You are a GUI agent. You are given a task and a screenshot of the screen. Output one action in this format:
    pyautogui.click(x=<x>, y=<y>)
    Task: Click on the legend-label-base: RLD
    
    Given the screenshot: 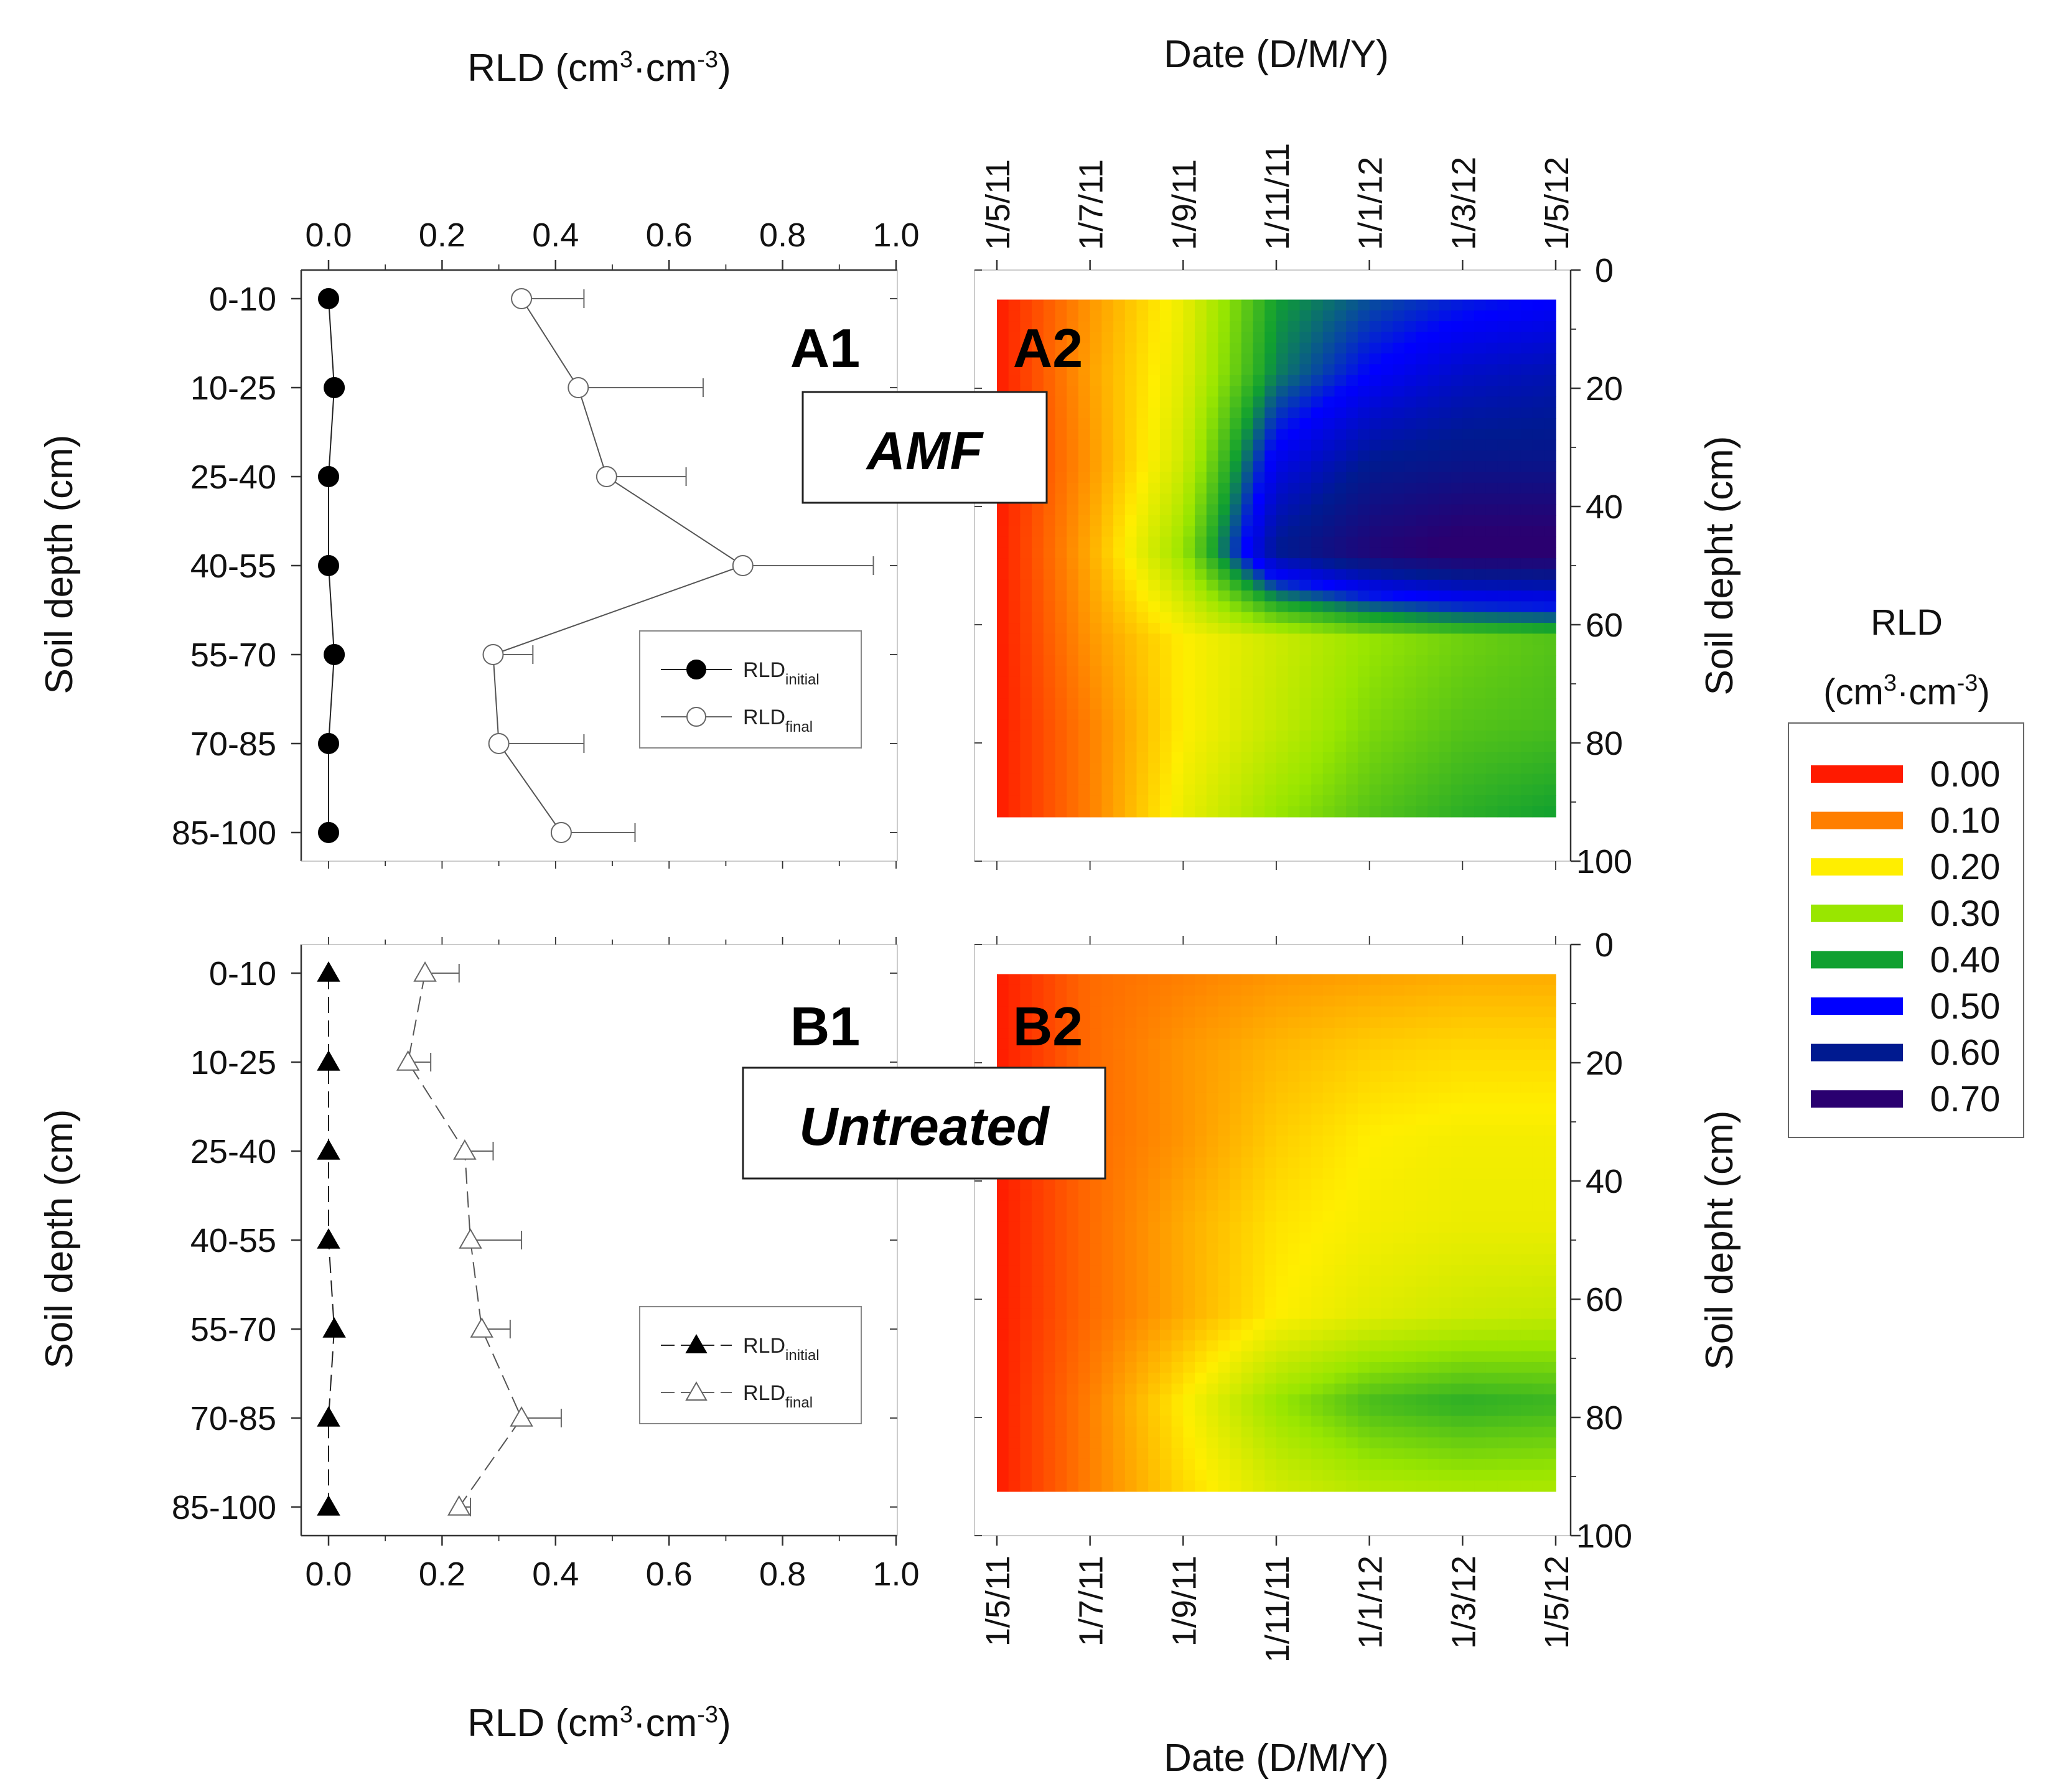 What is the action you would take?
    pyautogui.click(x=764, y=670)
    